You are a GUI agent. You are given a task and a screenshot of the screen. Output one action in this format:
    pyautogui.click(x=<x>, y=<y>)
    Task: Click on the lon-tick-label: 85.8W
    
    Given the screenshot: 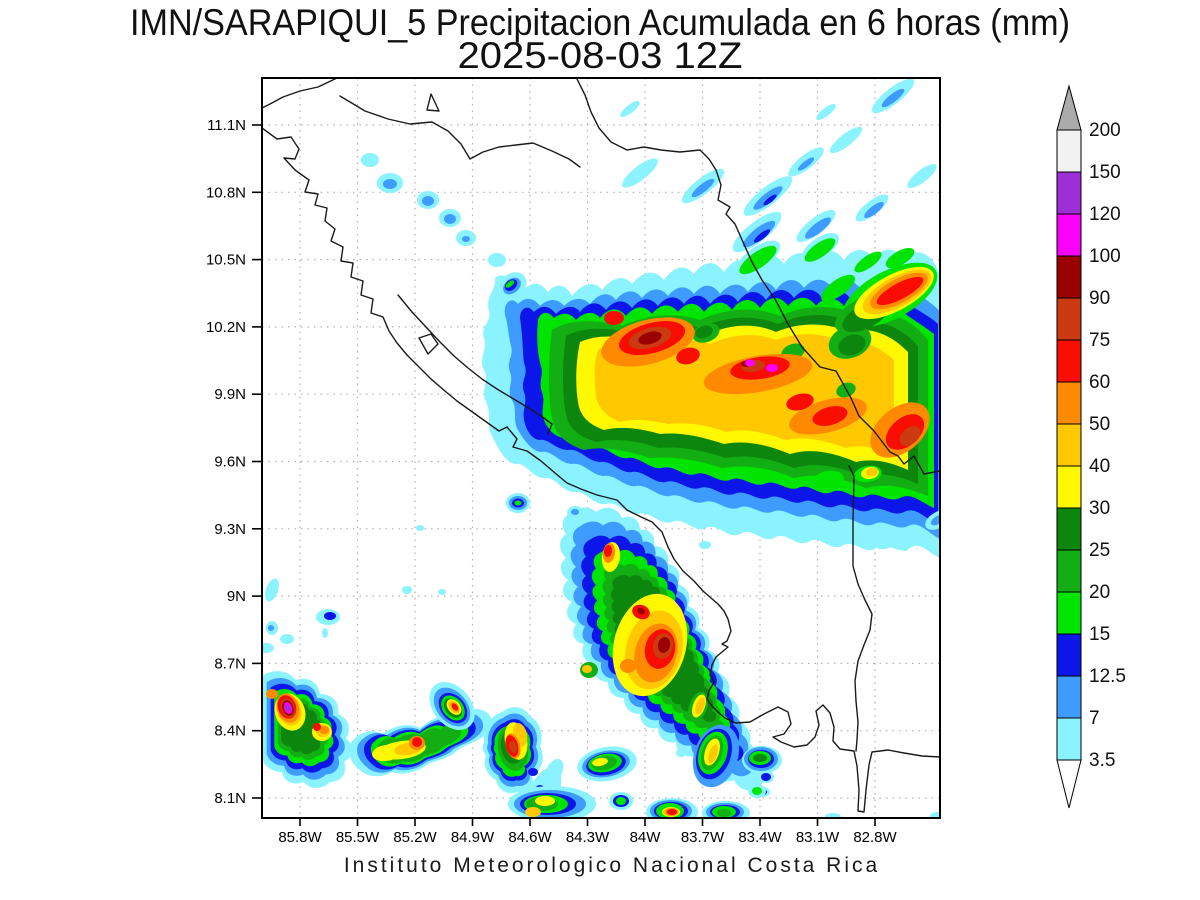 What is the action you would take?
    pyautogui.click(x=300, y=837)
    